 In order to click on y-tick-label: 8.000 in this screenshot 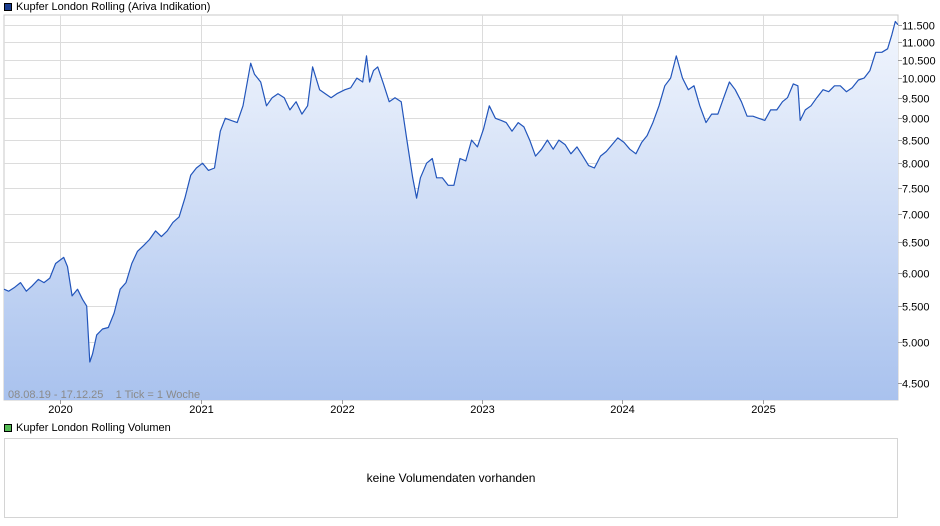, I will do `click(916, 165)`.